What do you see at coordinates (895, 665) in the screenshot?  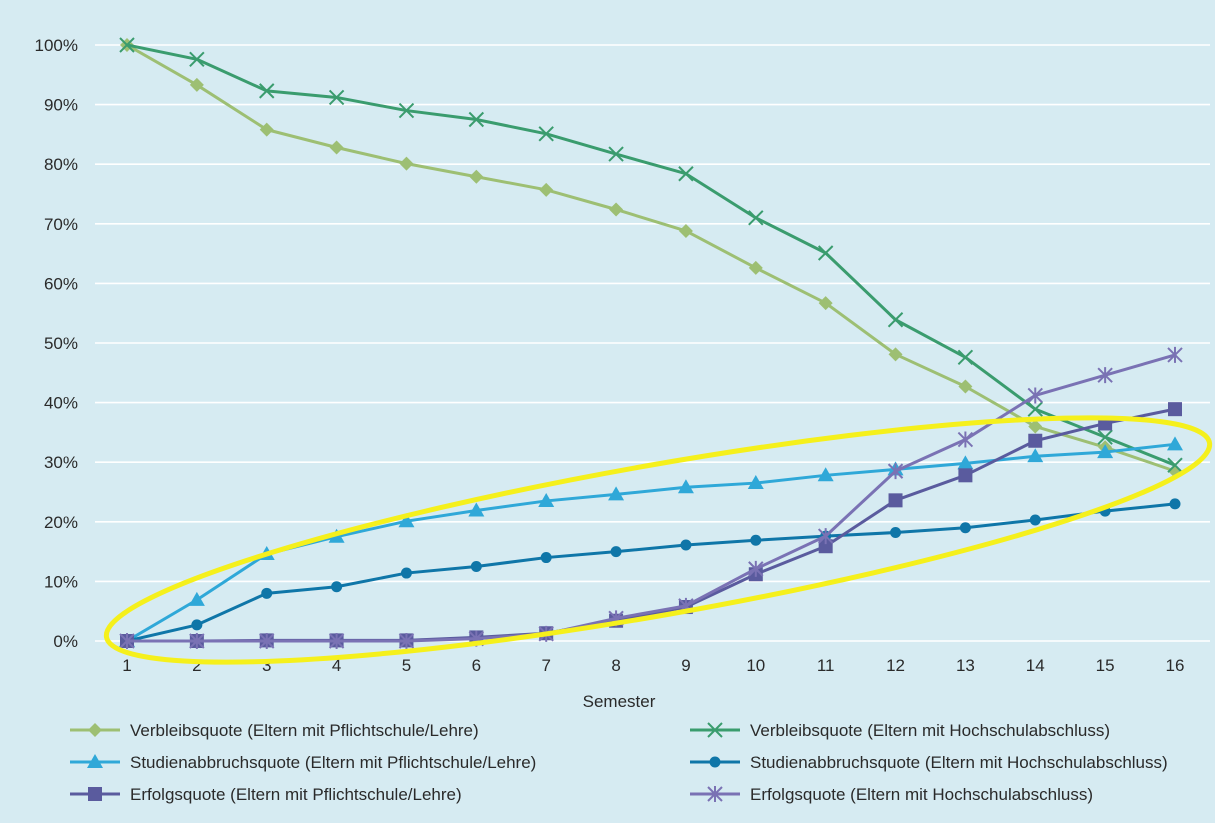 I see `x-tick-label: 12` at bounding box center [895, 665].